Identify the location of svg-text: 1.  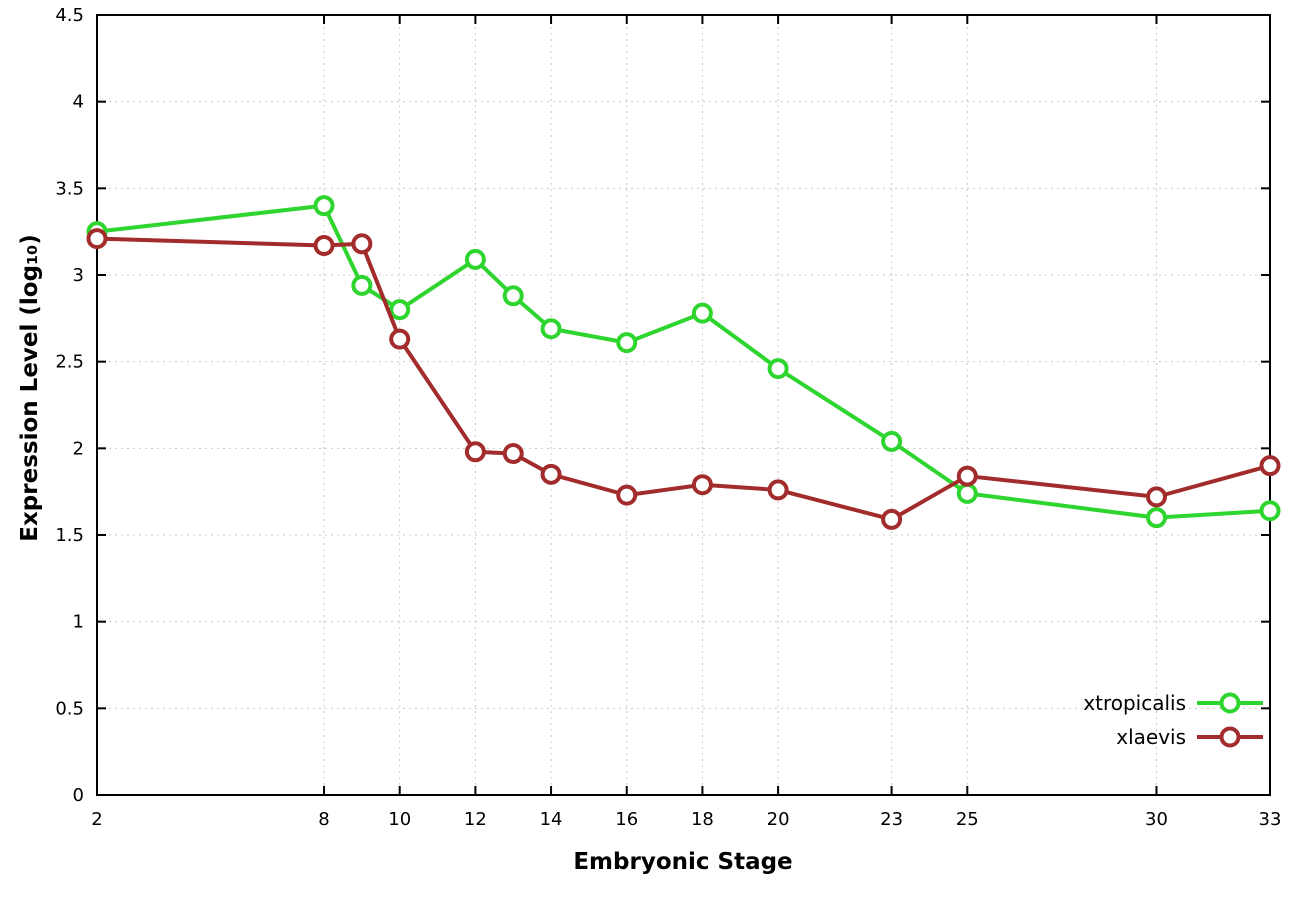
(78, 622).